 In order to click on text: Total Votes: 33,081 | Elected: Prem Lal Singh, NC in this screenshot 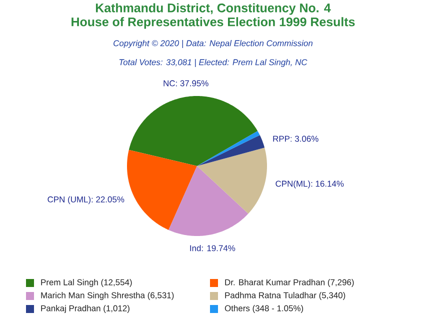, I will do `click(213, 63)`.